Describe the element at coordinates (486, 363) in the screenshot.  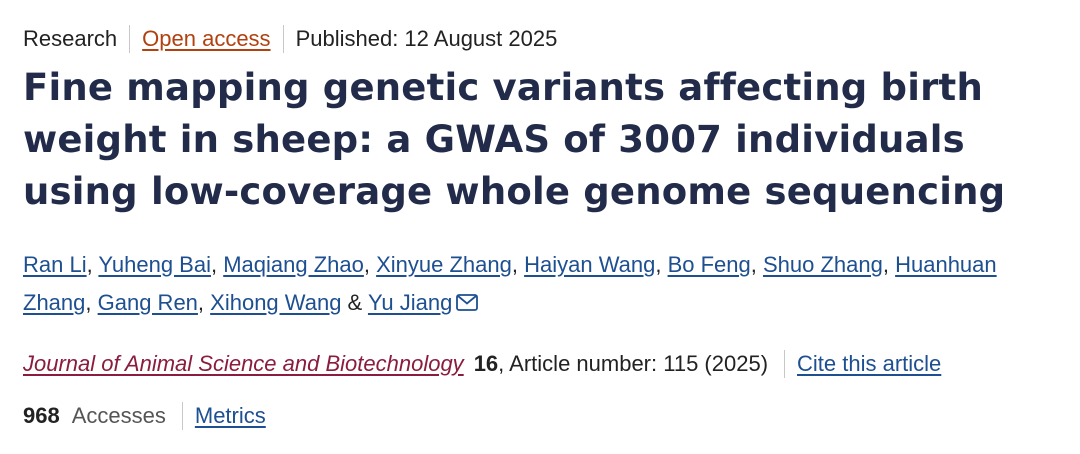
I see `journal-volume: 16` at that location.